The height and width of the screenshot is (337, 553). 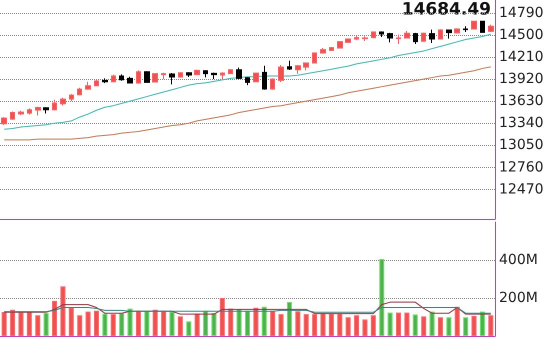 I want to click on y-tick-label: 13340, so click(x=521, y=123).